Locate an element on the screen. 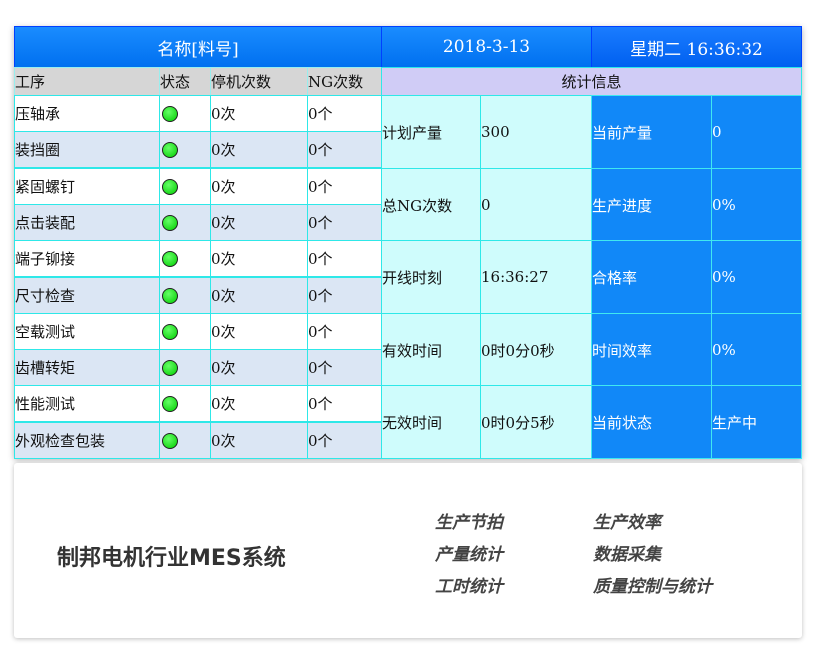  stats-title: 统计信息 is located at coordinates (591, 81).